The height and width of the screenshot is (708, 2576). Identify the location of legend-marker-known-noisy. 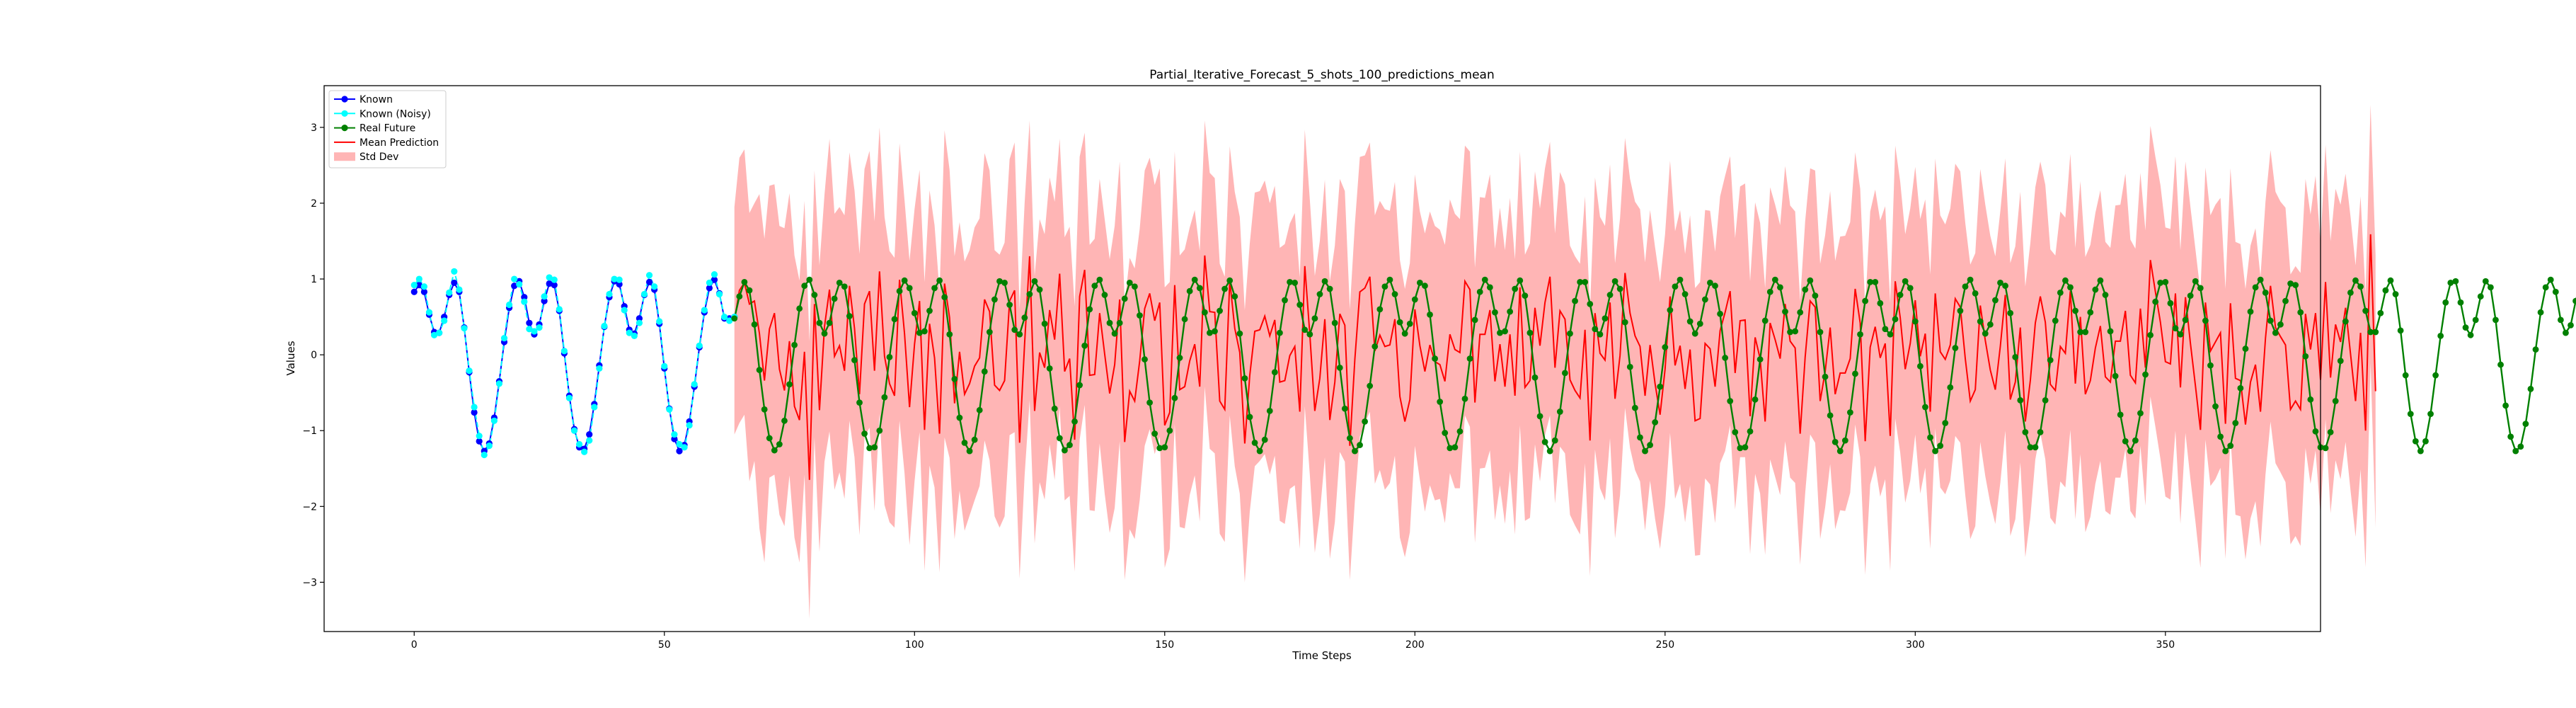
(344, 113).